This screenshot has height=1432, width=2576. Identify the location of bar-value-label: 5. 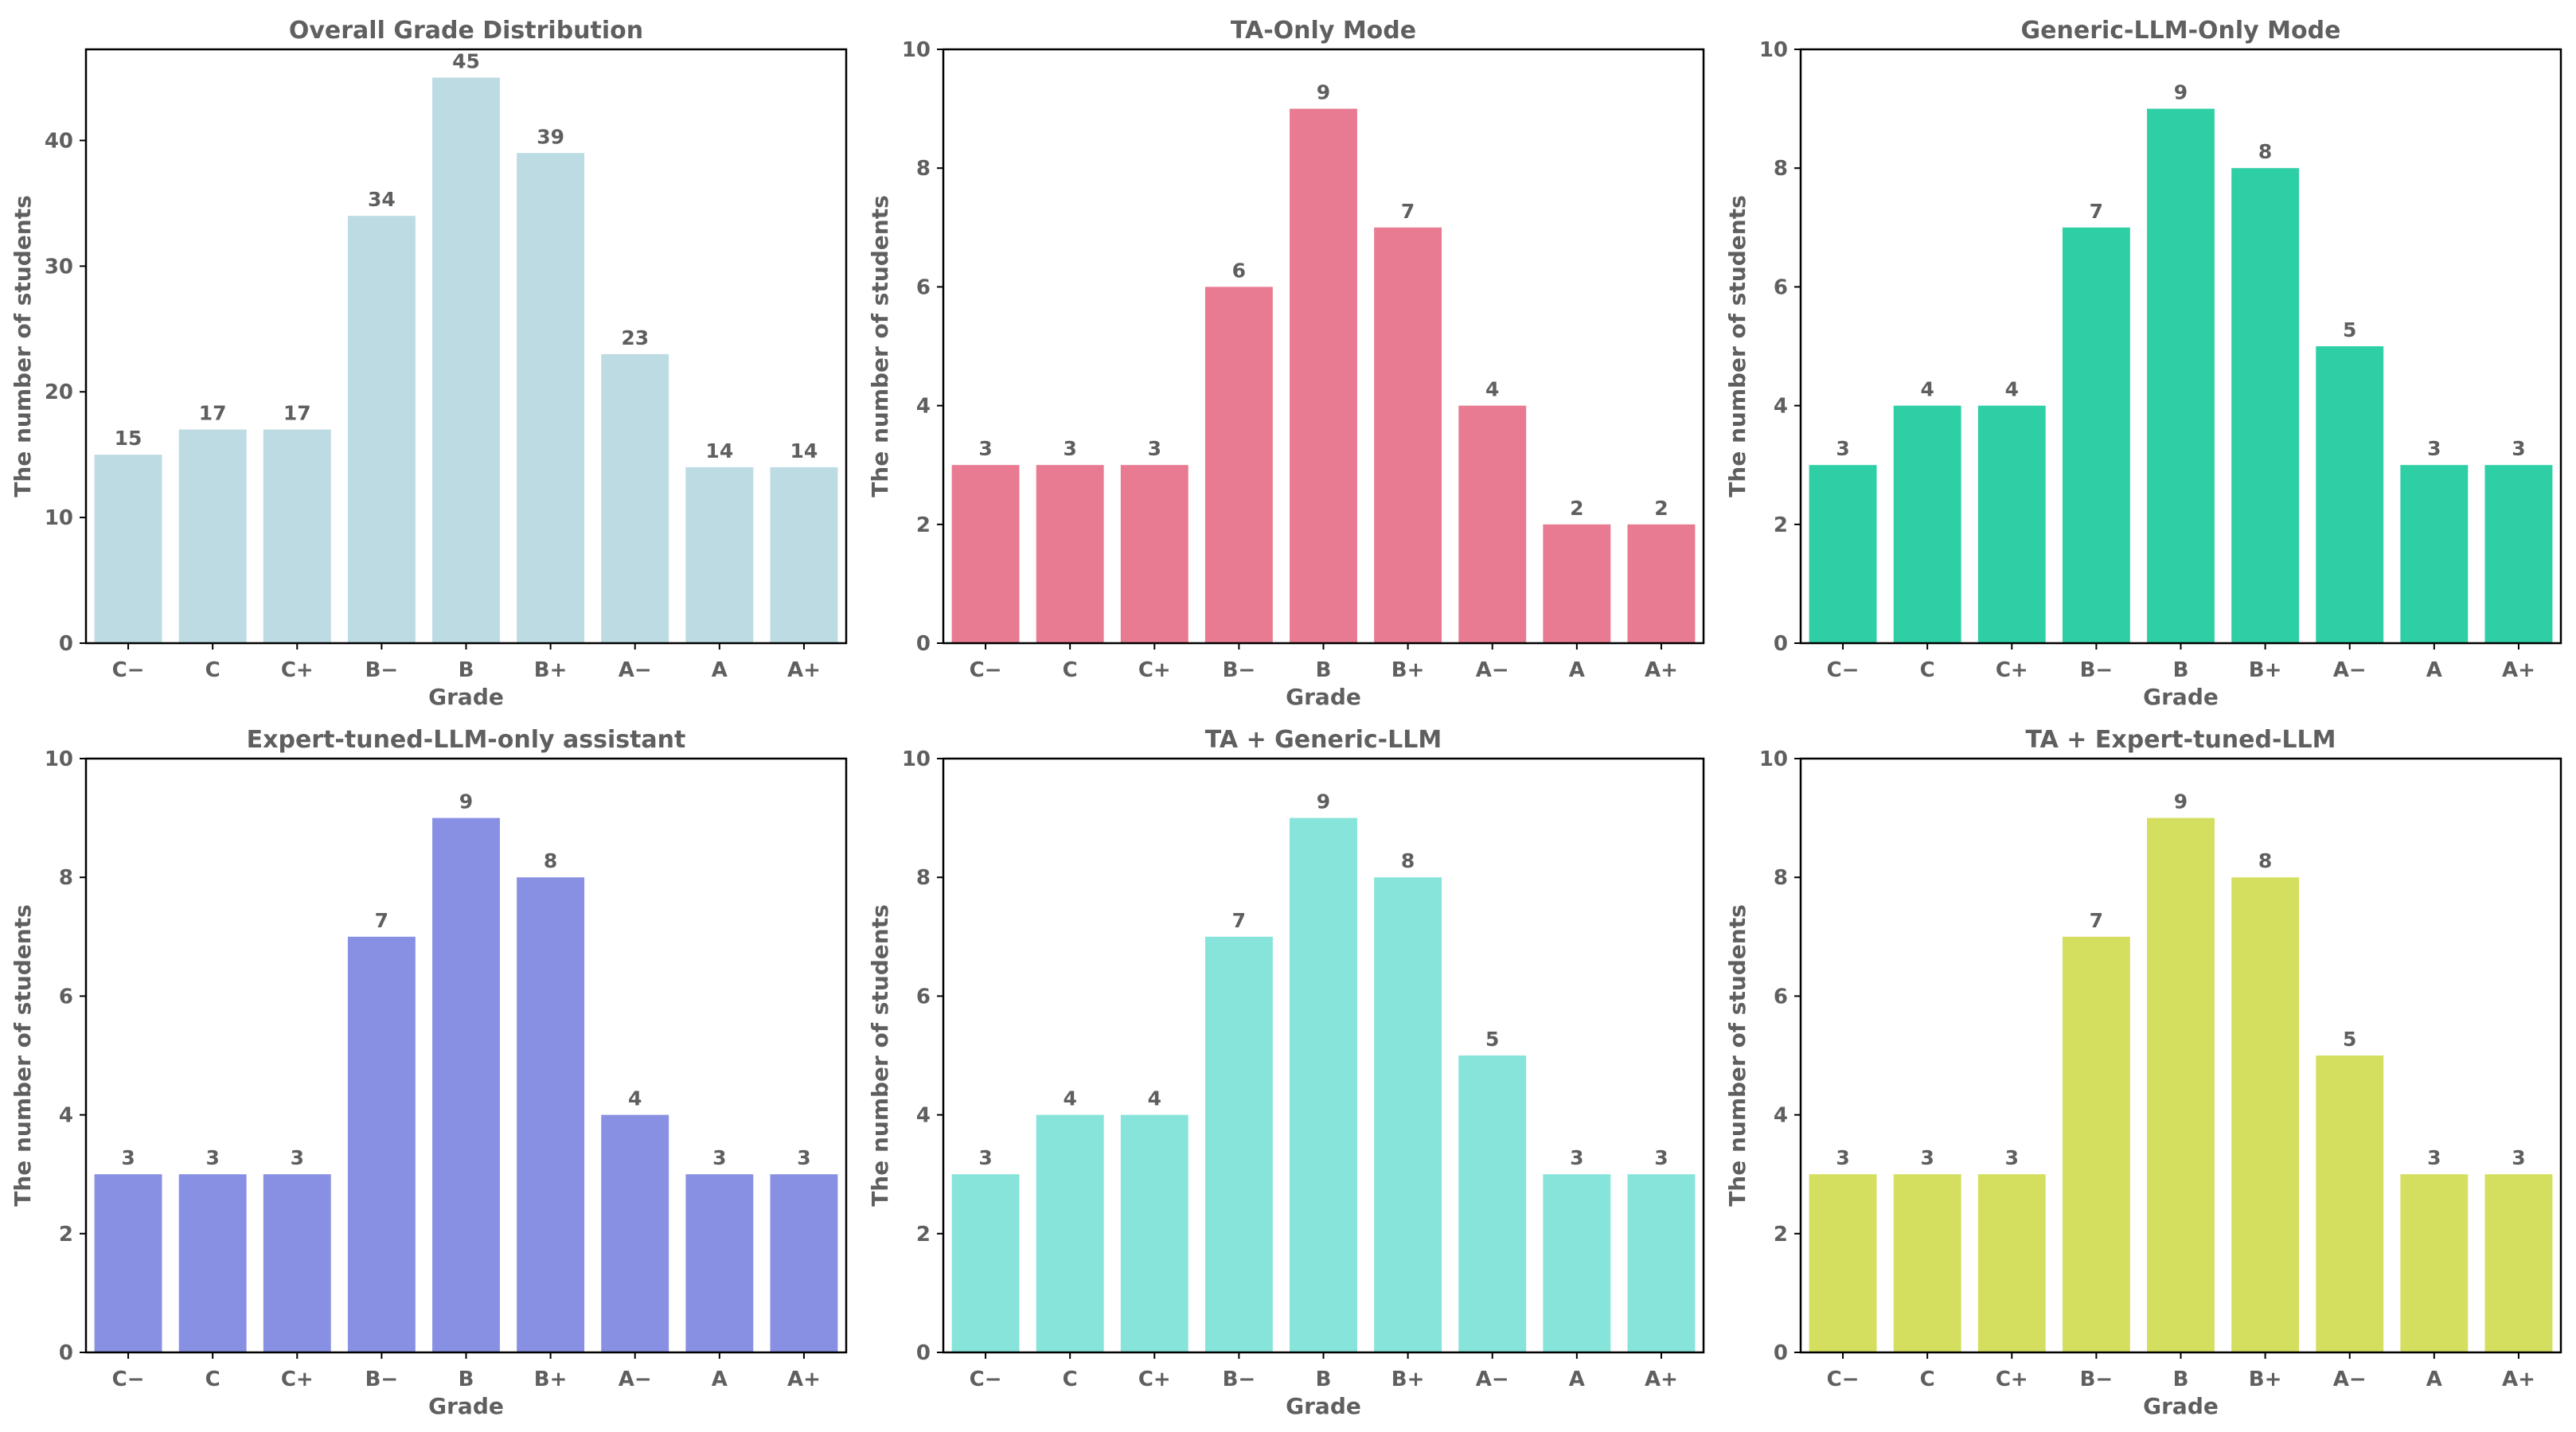
(1492, 1039).